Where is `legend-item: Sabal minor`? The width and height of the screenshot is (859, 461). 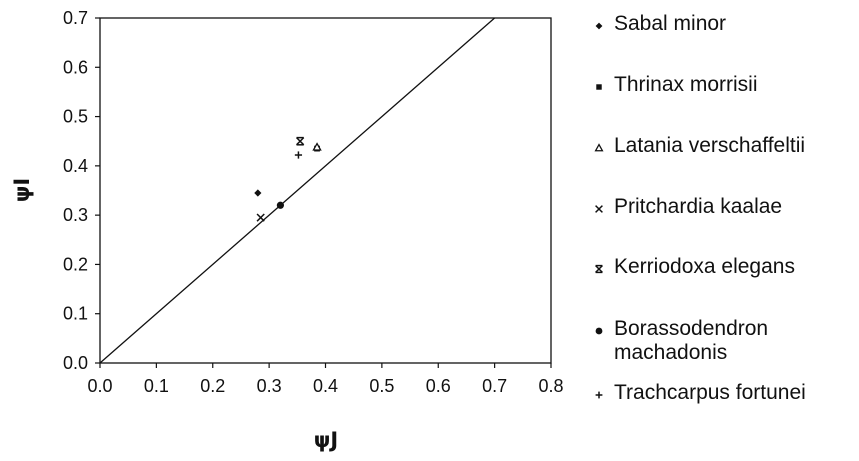
legend-item: Sabal minor is located at coordinates (659, 24).